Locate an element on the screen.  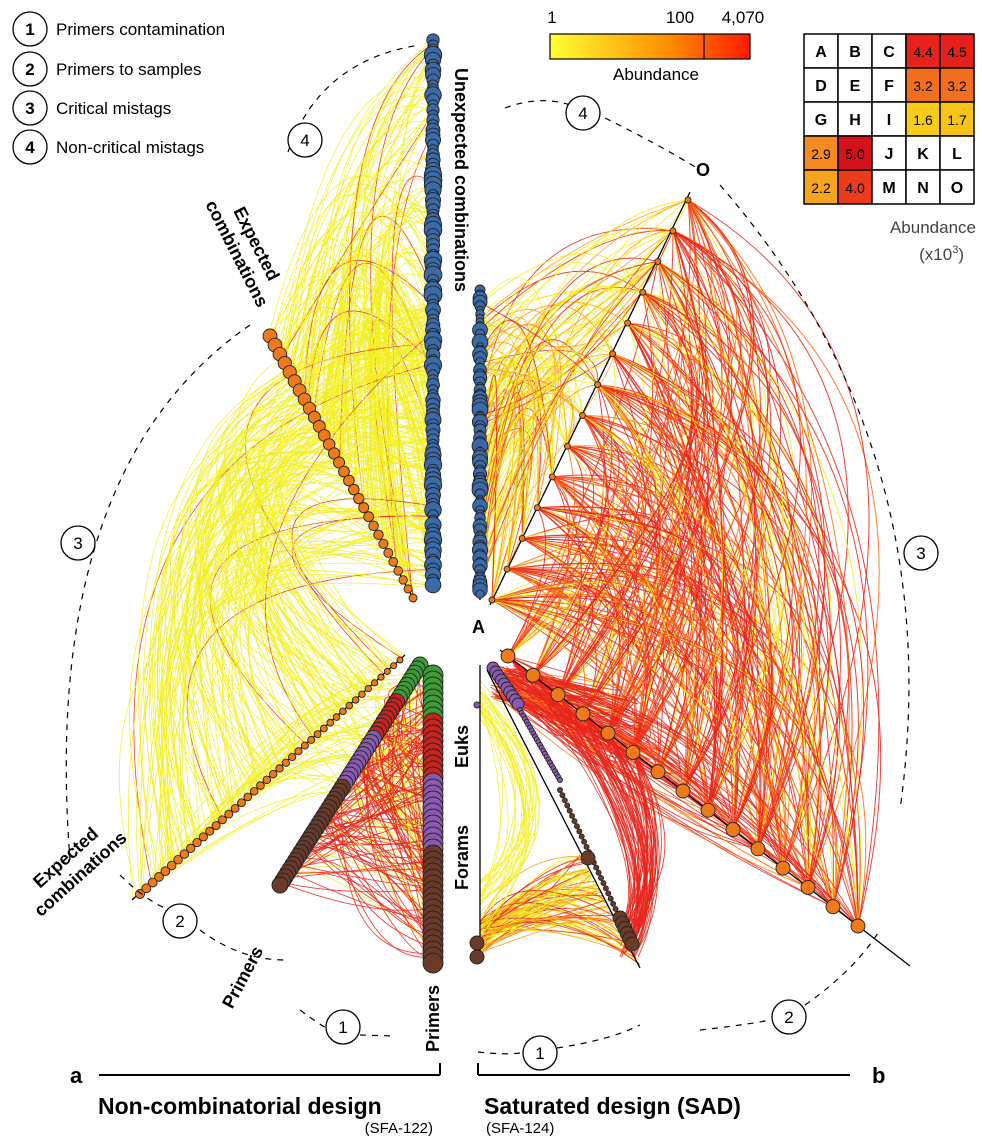
unexpected-node is located at coordinates (480, 594).